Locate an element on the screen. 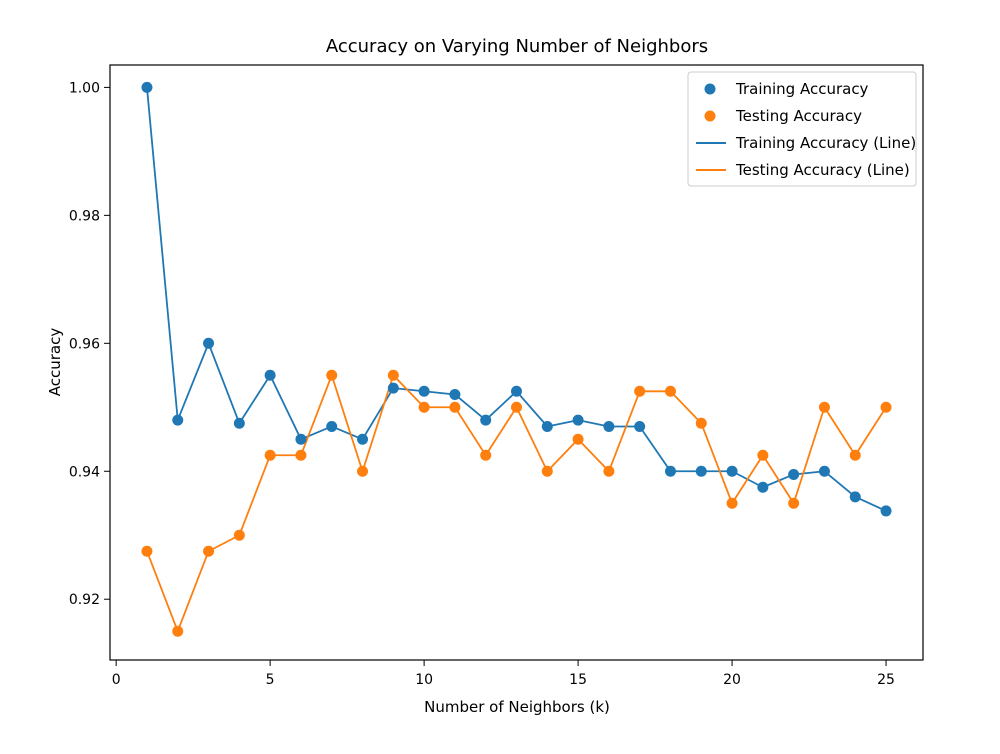  legend-label: Testing Accuracy is located at coordinates (798, 116).